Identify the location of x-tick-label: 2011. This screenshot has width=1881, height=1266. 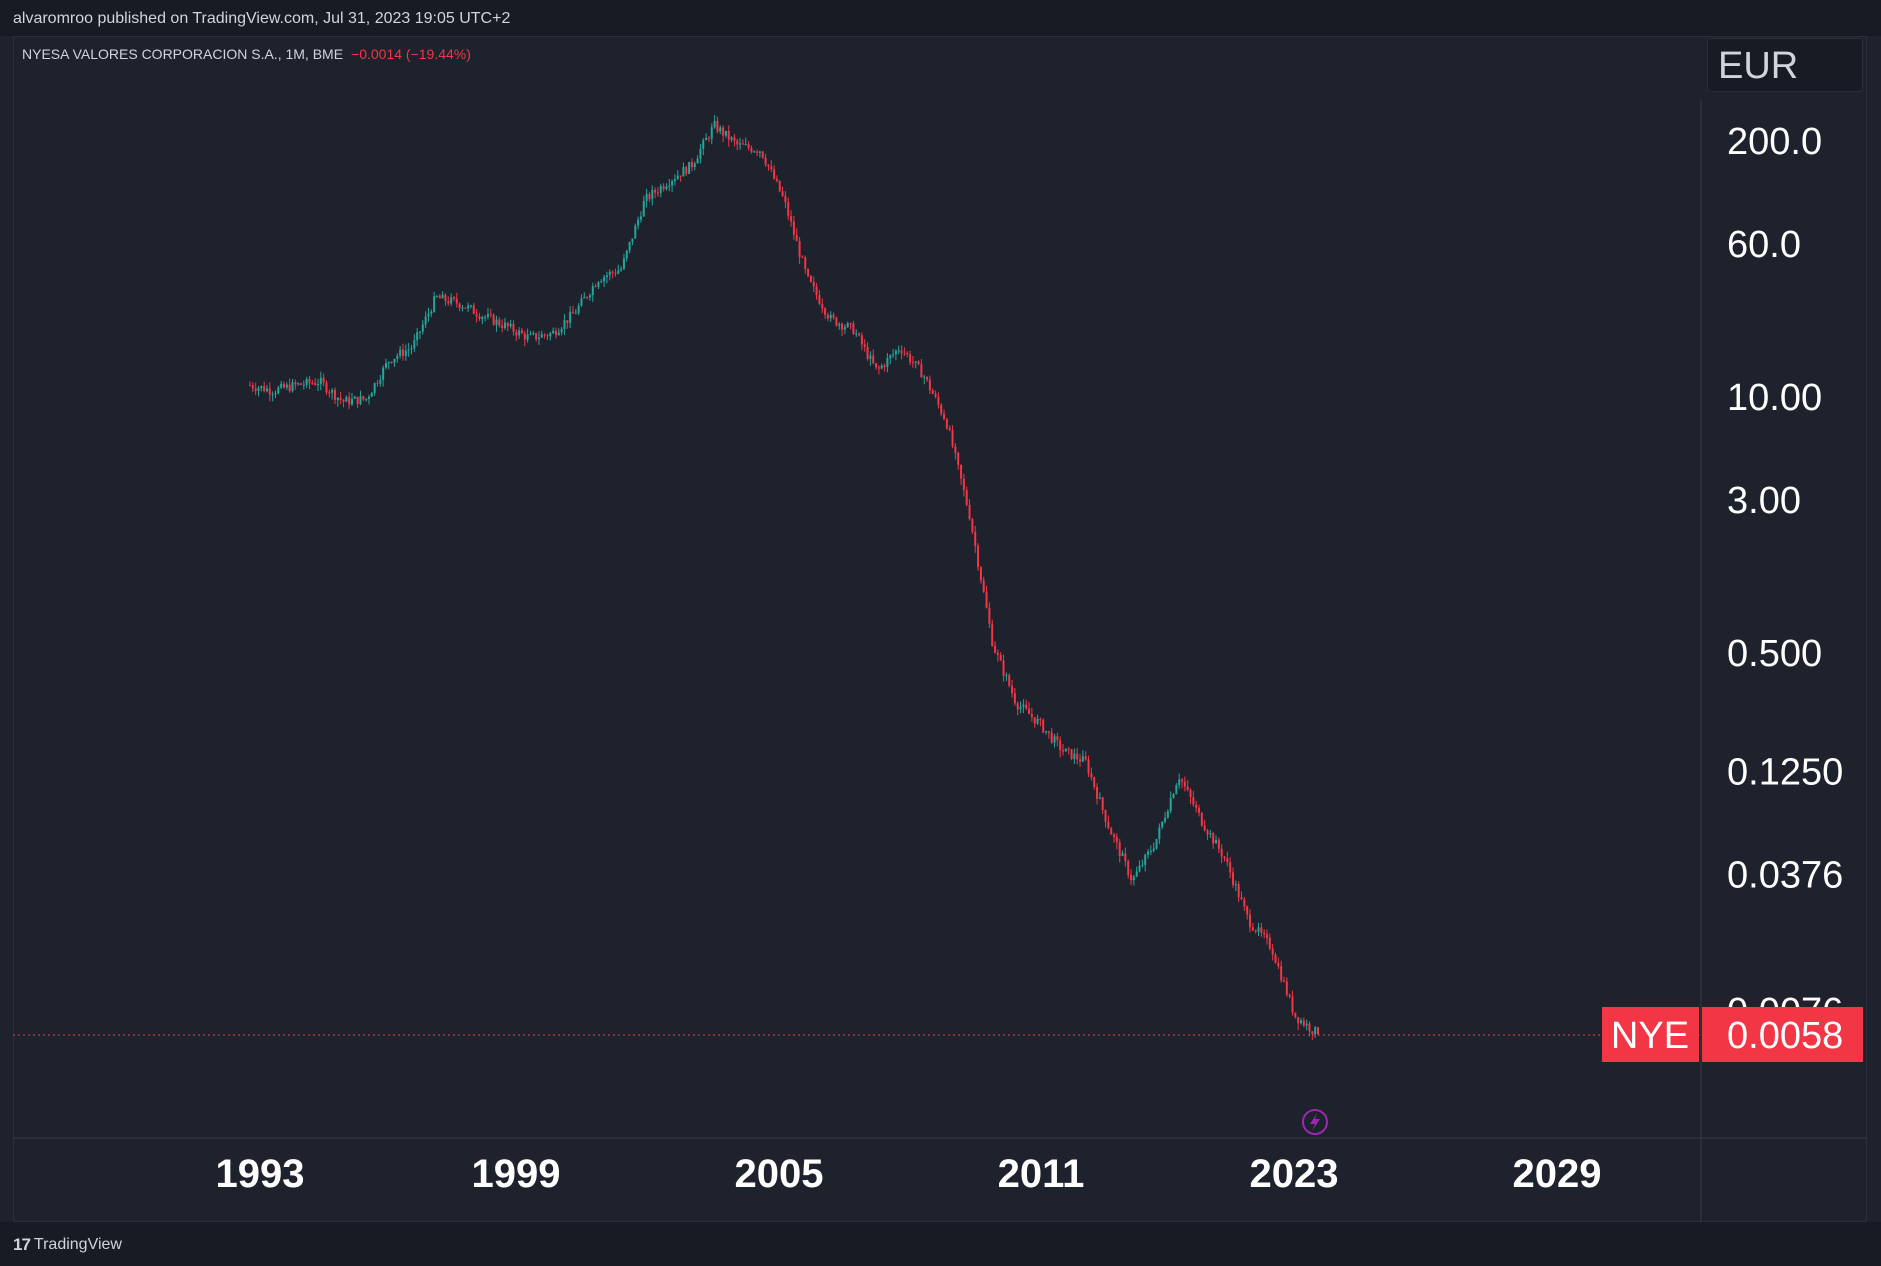
(1041, 1174).